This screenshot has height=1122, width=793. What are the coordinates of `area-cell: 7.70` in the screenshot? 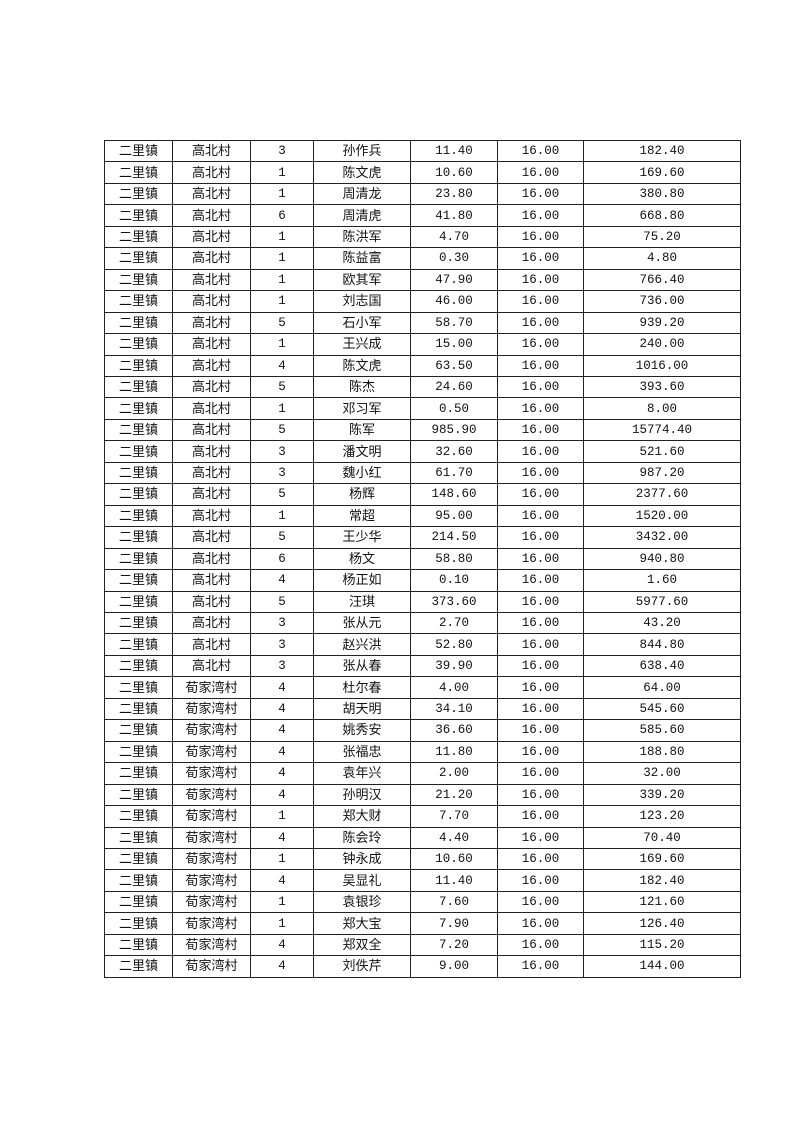 It's located at (454, 816).